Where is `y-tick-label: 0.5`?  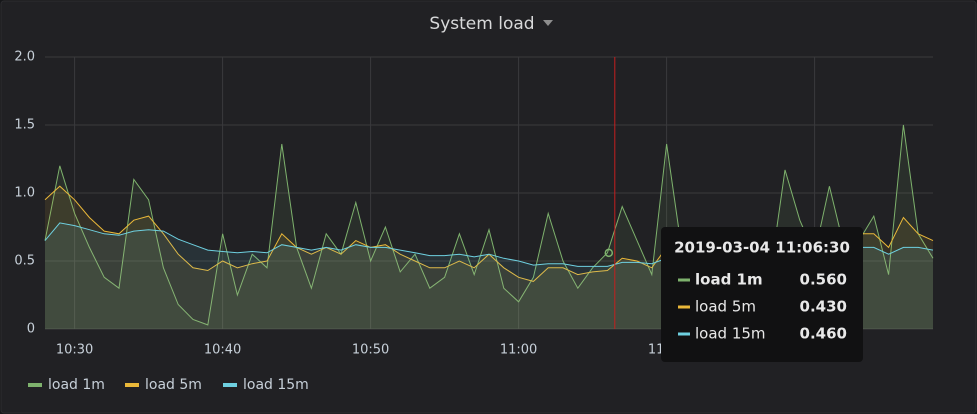 y-tick-label: 0.5 is located at coordinates (24, 261).